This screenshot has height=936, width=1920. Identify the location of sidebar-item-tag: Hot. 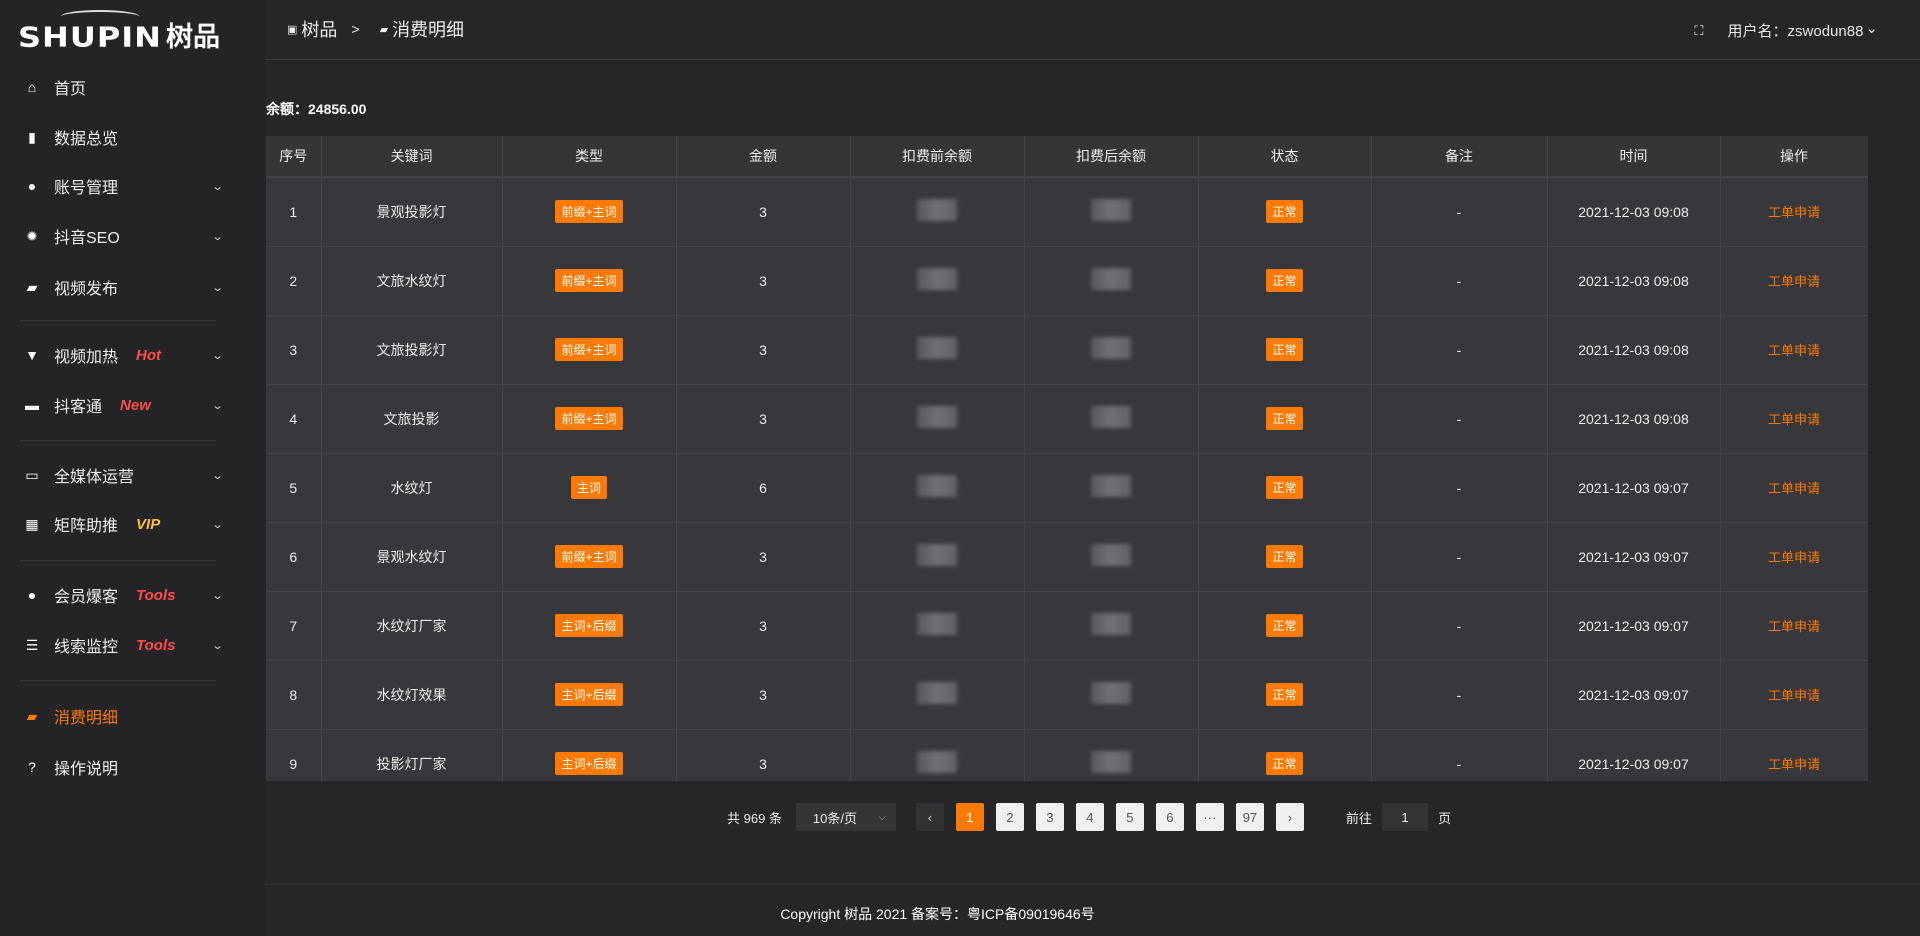
(149, 355).